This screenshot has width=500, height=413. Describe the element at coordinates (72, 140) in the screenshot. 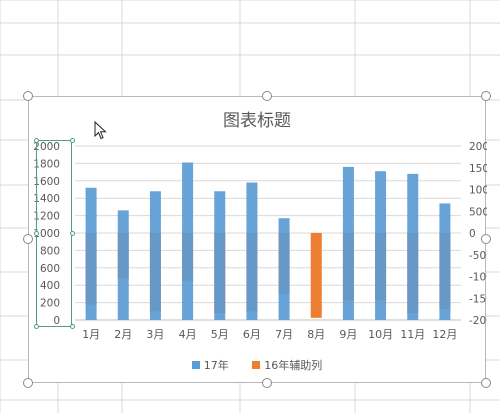

I see `axis-selection-handle-tr` at that location.